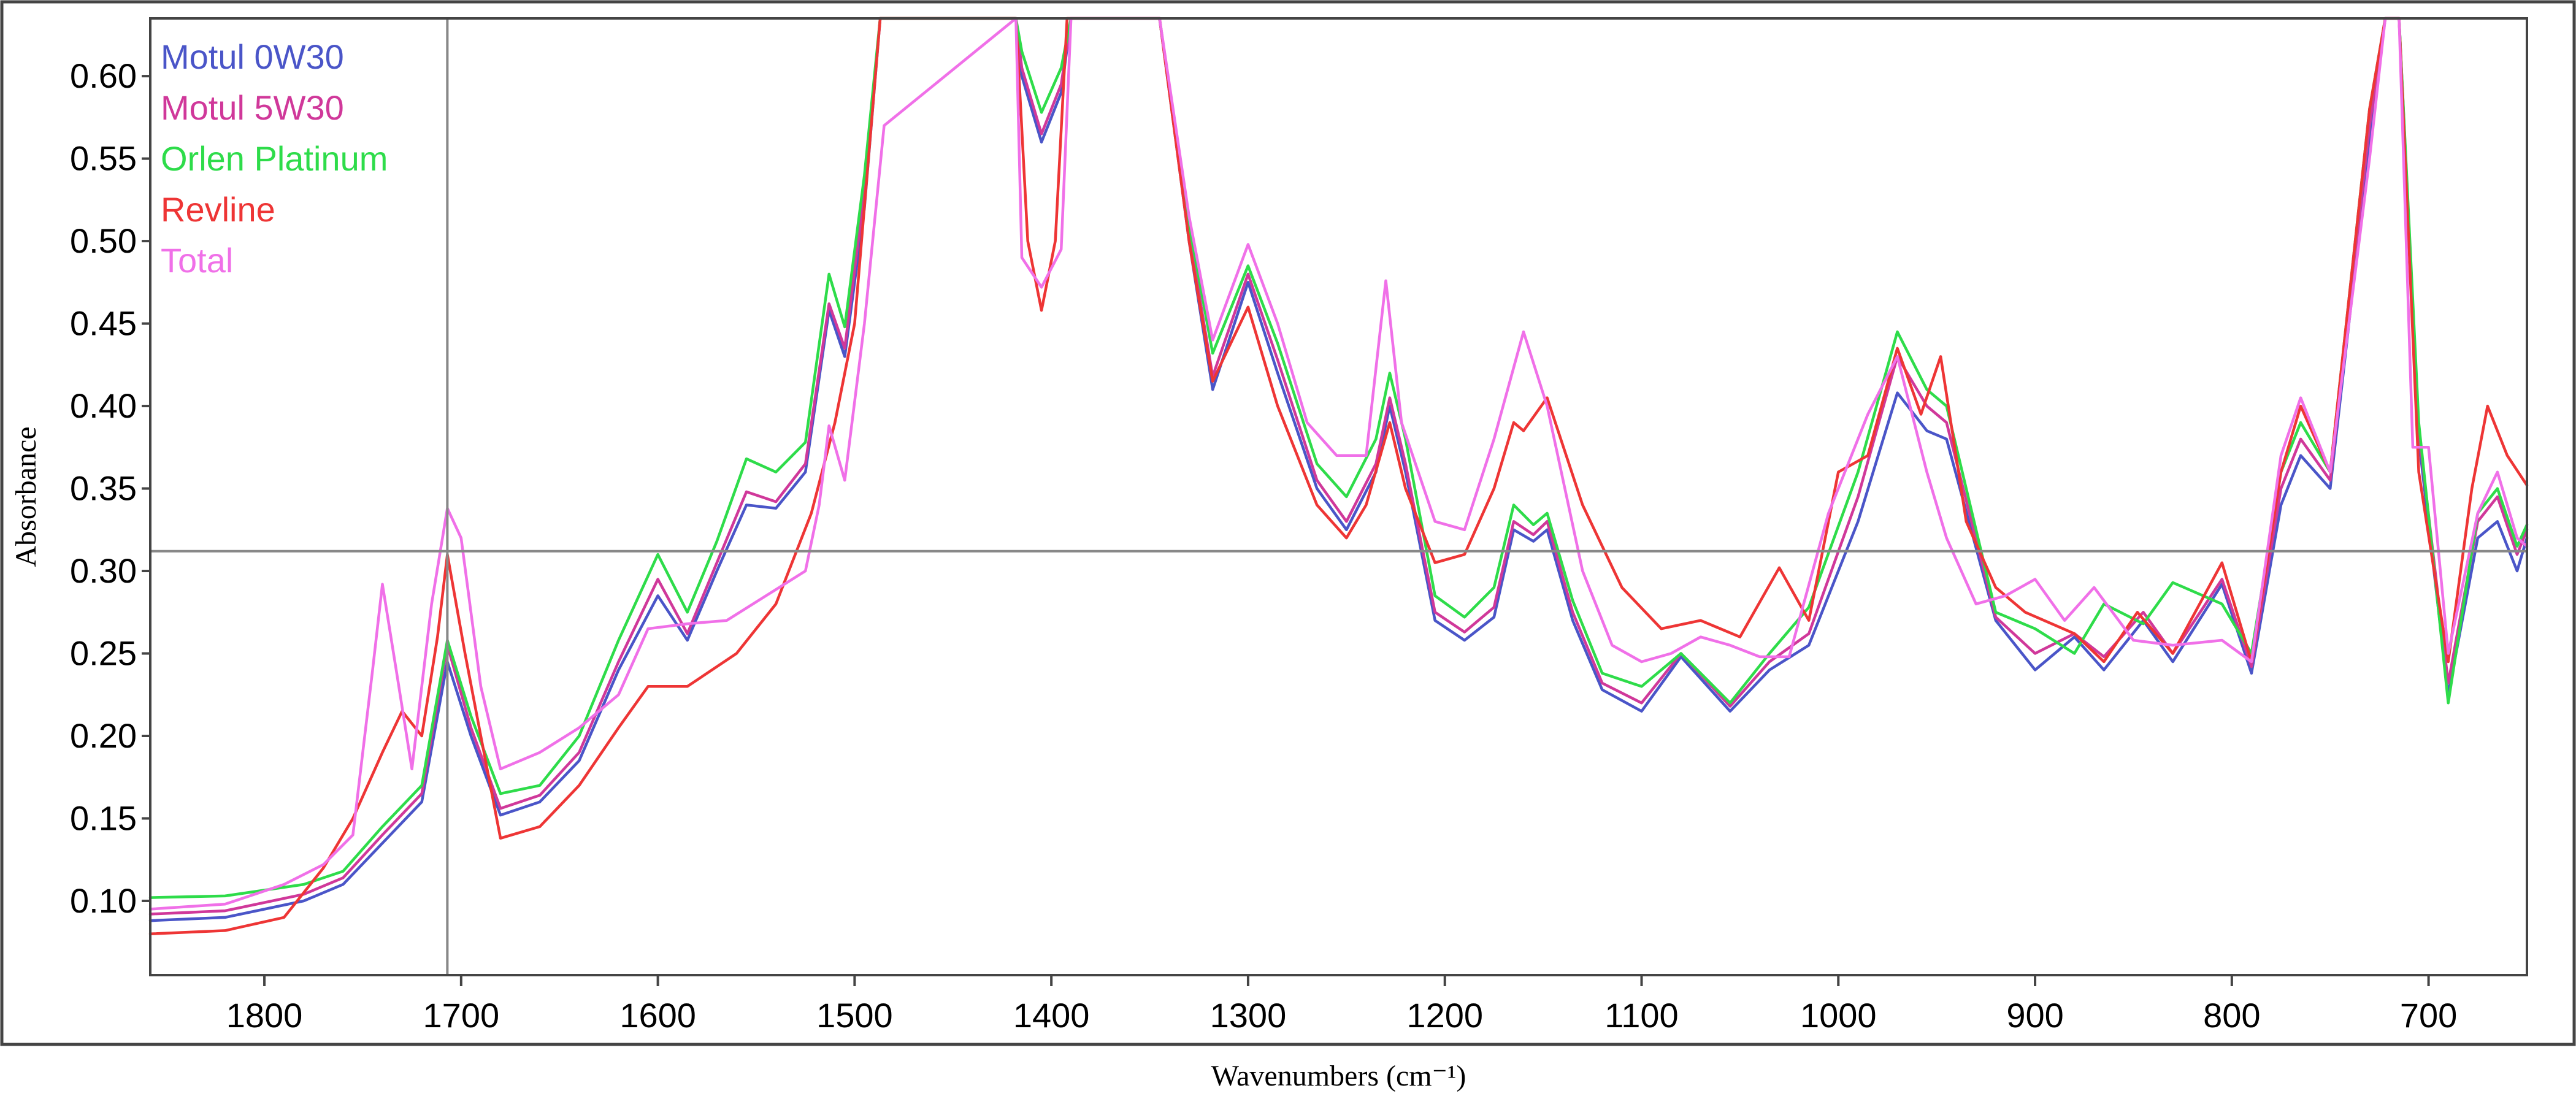 Image resolution: width=2576 pixels, height=1099 pixels. Describe the element at coordinates (1641, 1016) in the screenshot. I see `x-tick-label: 1100` at that location.